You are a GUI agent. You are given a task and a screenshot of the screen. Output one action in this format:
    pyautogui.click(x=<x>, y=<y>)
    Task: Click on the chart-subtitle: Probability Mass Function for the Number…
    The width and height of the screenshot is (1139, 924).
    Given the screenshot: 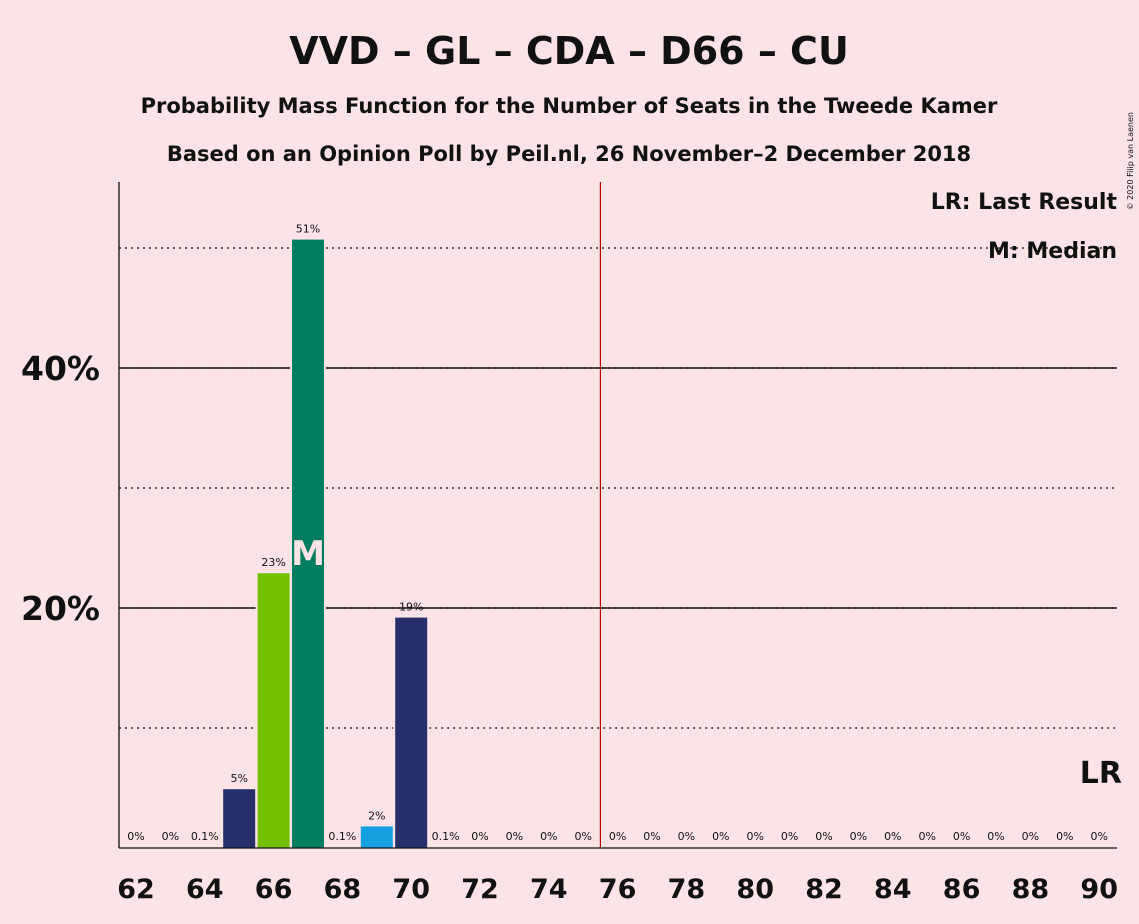 What is the action you would take?
    pyautogui.click(x=569, y=106)
    